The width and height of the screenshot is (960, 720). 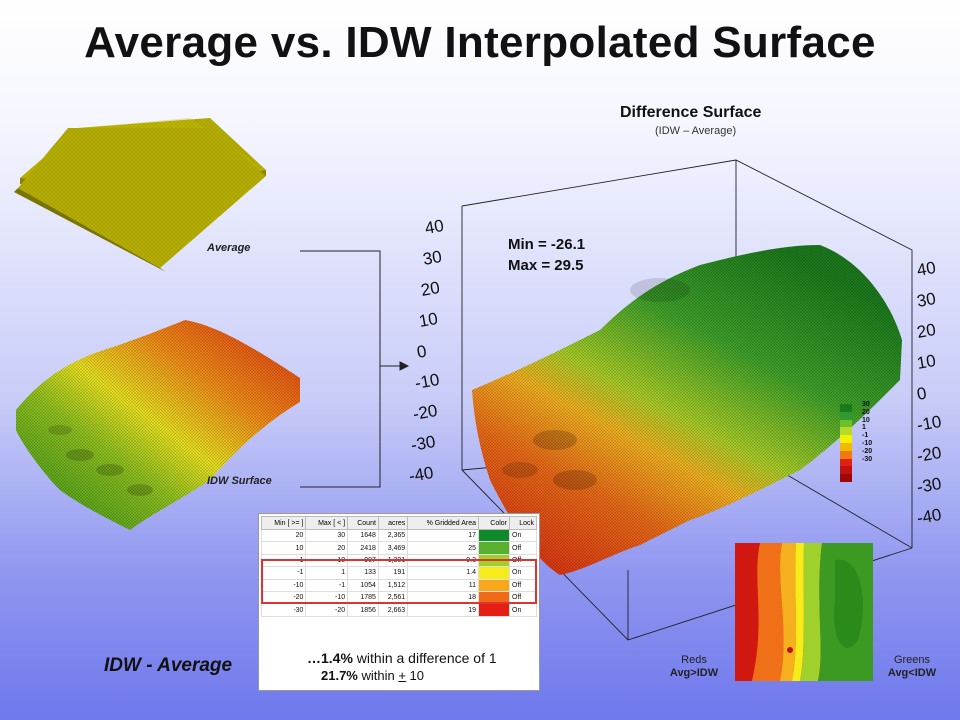 What do you see at coordinates (283, 523) in the screenshot?
I see `table-header: Min [ >= ]` at bounding box center [283, 523].